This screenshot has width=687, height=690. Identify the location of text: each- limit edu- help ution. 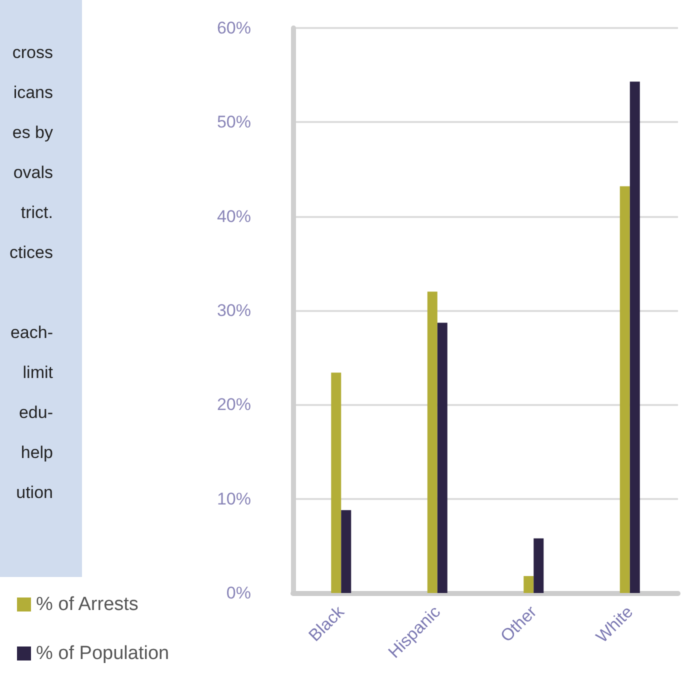
(31, 412).